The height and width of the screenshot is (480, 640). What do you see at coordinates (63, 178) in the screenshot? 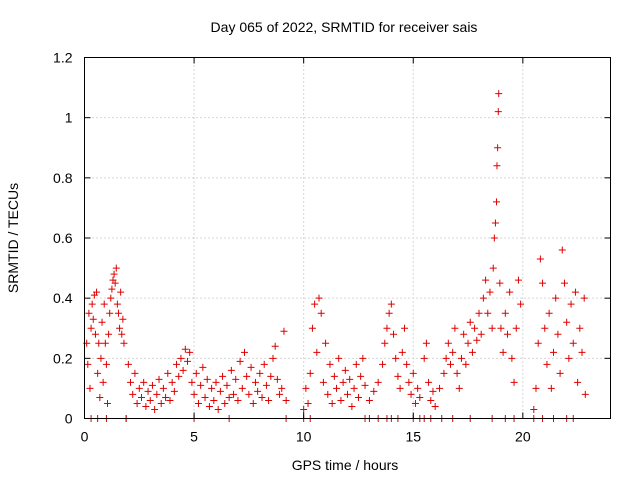
I see `y-tick-label: 0.8` at bounding box center [63, 178].